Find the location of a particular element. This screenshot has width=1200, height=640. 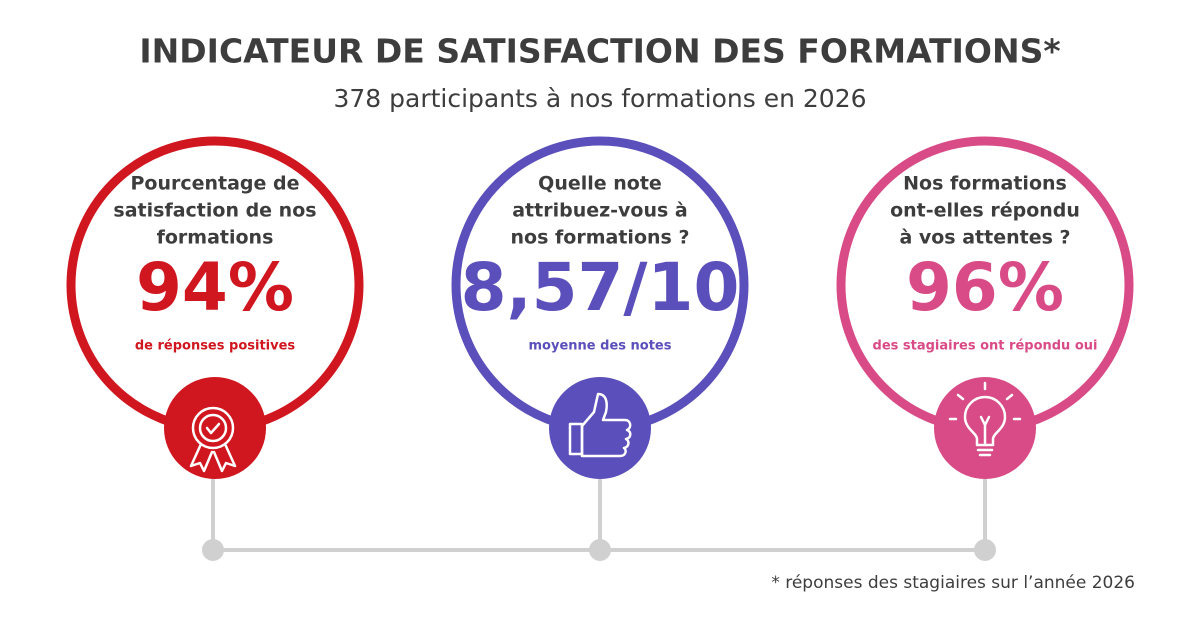

bulb-icon is located at coordinates (985, 419).